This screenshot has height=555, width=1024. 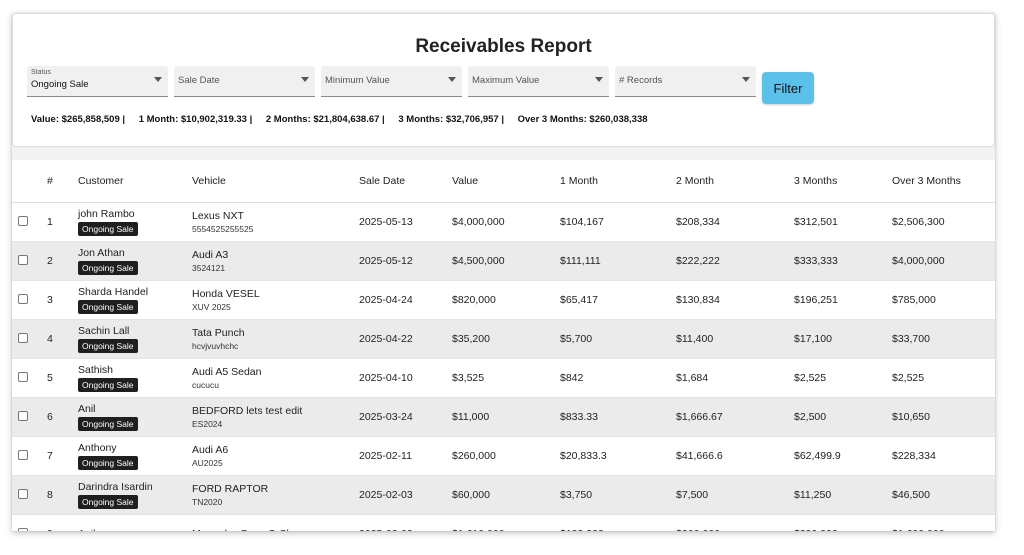 What do you see at coordinates (115, 487) in the screenshot?
I see `customer-name: Darindra Isardin` at bounding box center [115, 487].